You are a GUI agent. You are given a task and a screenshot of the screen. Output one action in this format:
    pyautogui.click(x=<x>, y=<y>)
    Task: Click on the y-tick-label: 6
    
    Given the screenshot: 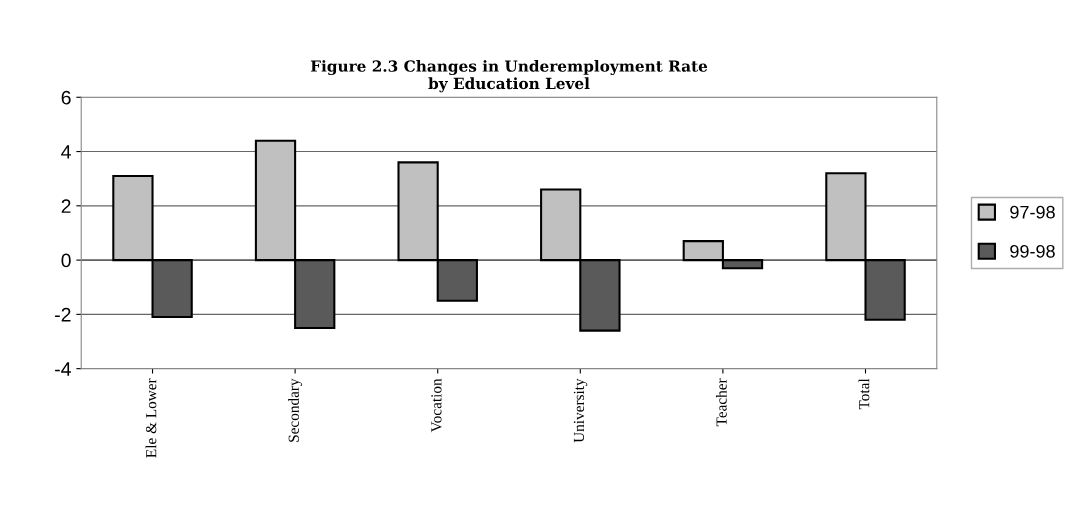 What is the action you would take?
    pyautogui.click(x=66, y=97)
    